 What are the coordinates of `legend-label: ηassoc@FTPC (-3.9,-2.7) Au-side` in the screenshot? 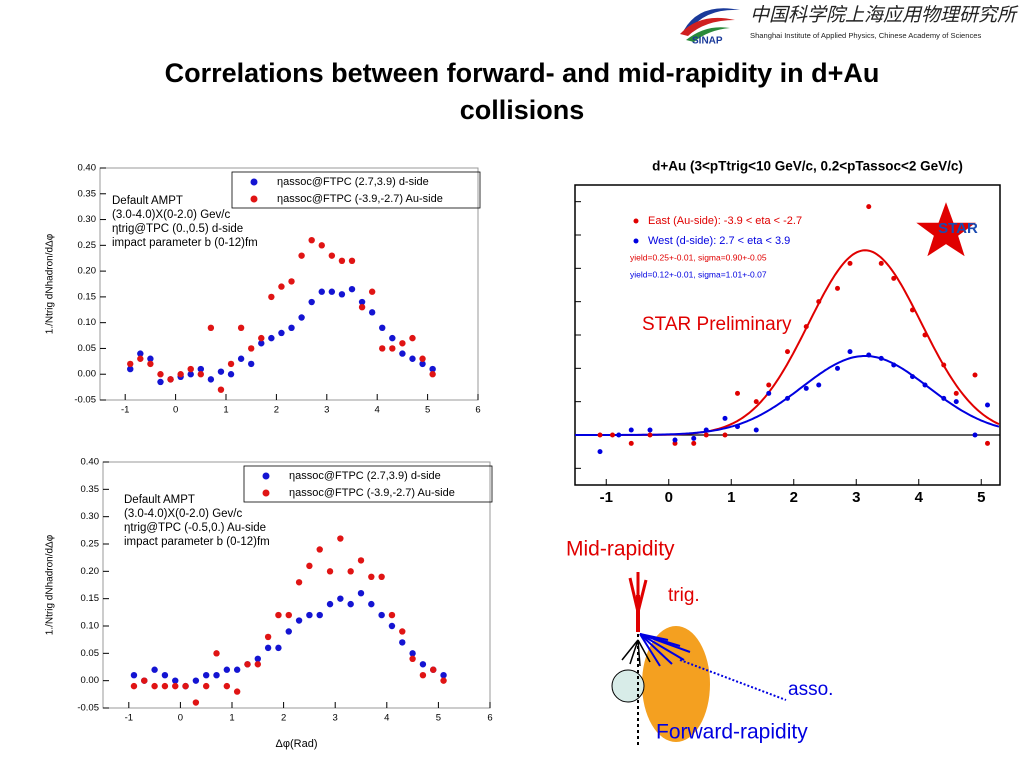 It's located at (372, 493).